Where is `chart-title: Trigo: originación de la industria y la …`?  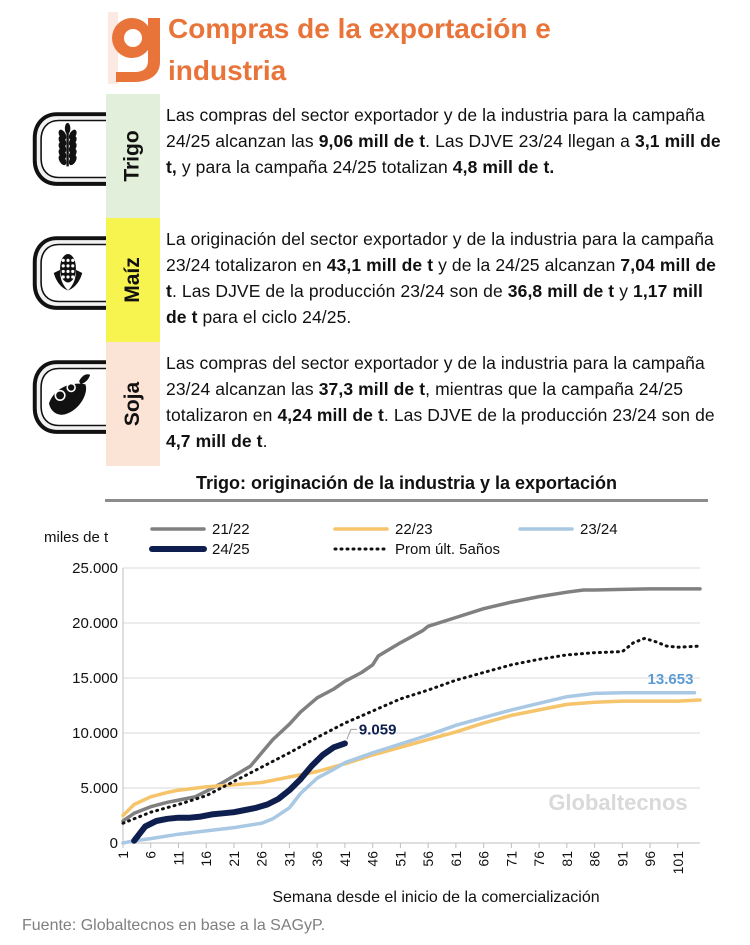 chart-title: Trigo: originación de la industria y la … is located at coordinates (406, 483).